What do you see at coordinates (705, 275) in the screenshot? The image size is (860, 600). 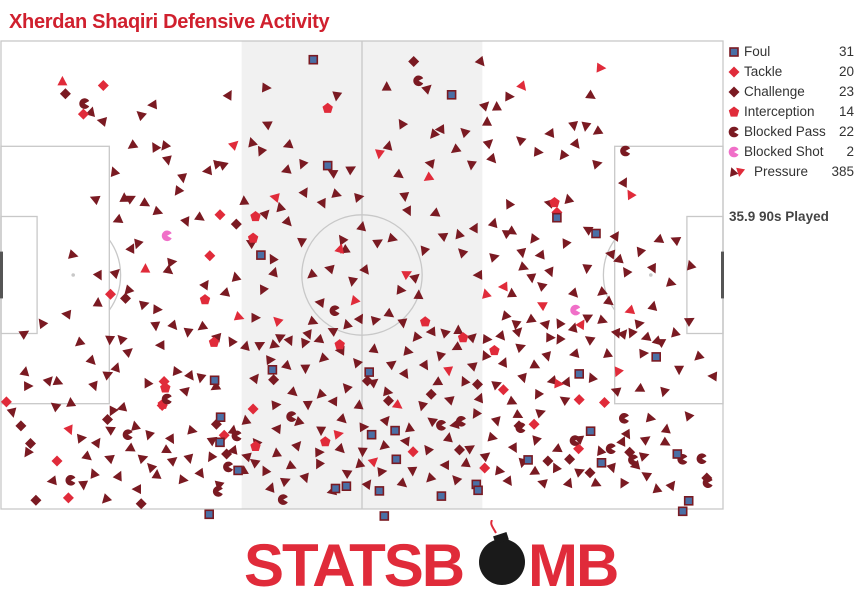 I see `right-six-yard-box` at bounding box center [705, 275].